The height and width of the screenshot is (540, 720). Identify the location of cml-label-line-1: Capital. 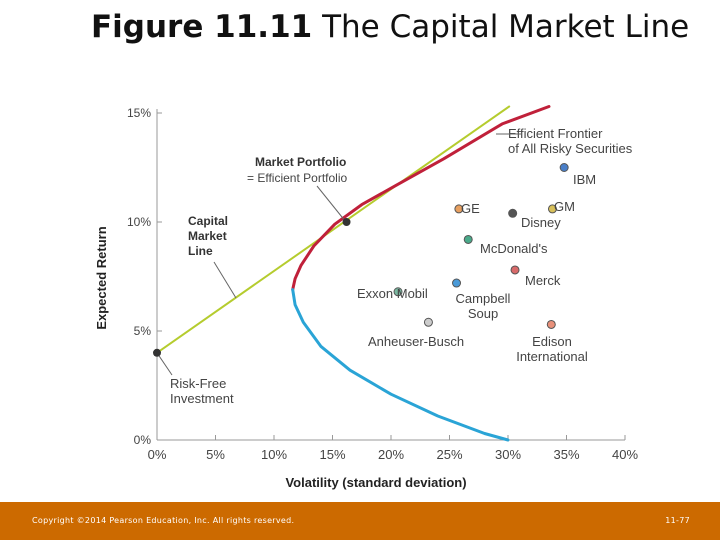
(208, 221).